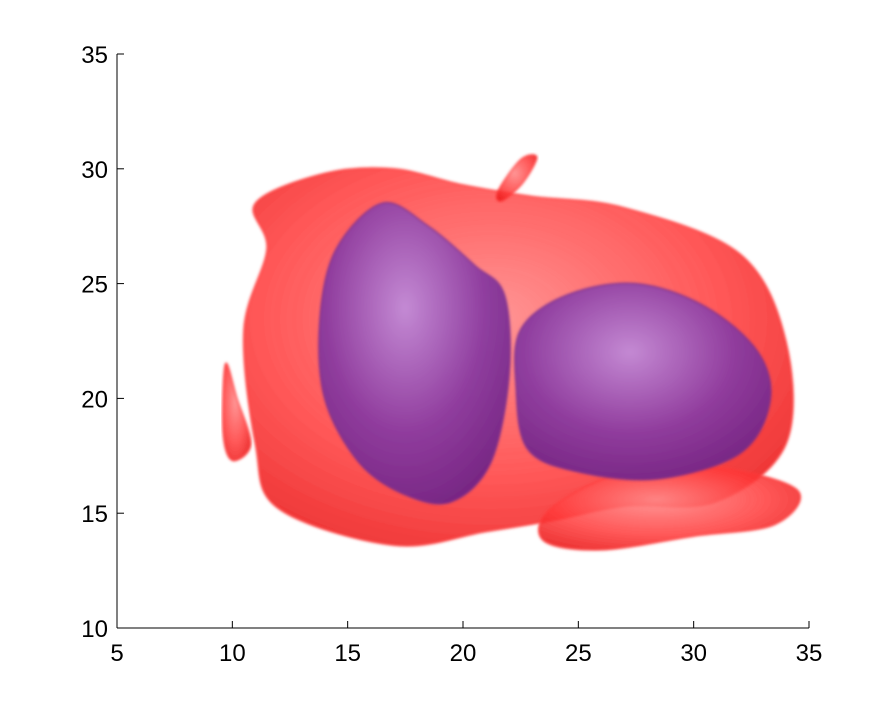 This screenshot has height=705, width=894. What do you see at coordinates (94, 629) in the screenshot?
I see `y-tick-label: 10` at bounding box center [94, 629].